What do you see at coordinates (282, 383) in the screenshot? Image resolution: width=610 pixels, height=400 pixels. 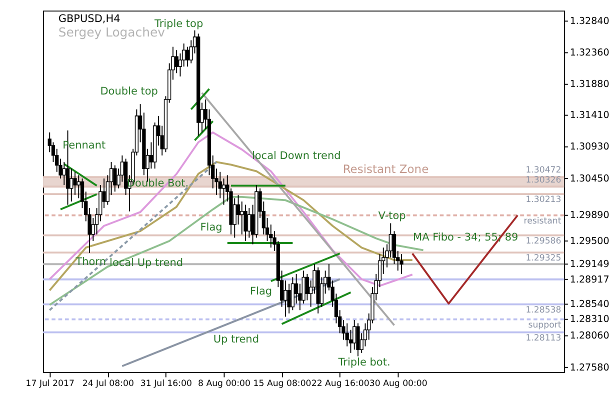 I see `x-tick-label: 15 Aug 08:00` at bounding box center [282, 383].